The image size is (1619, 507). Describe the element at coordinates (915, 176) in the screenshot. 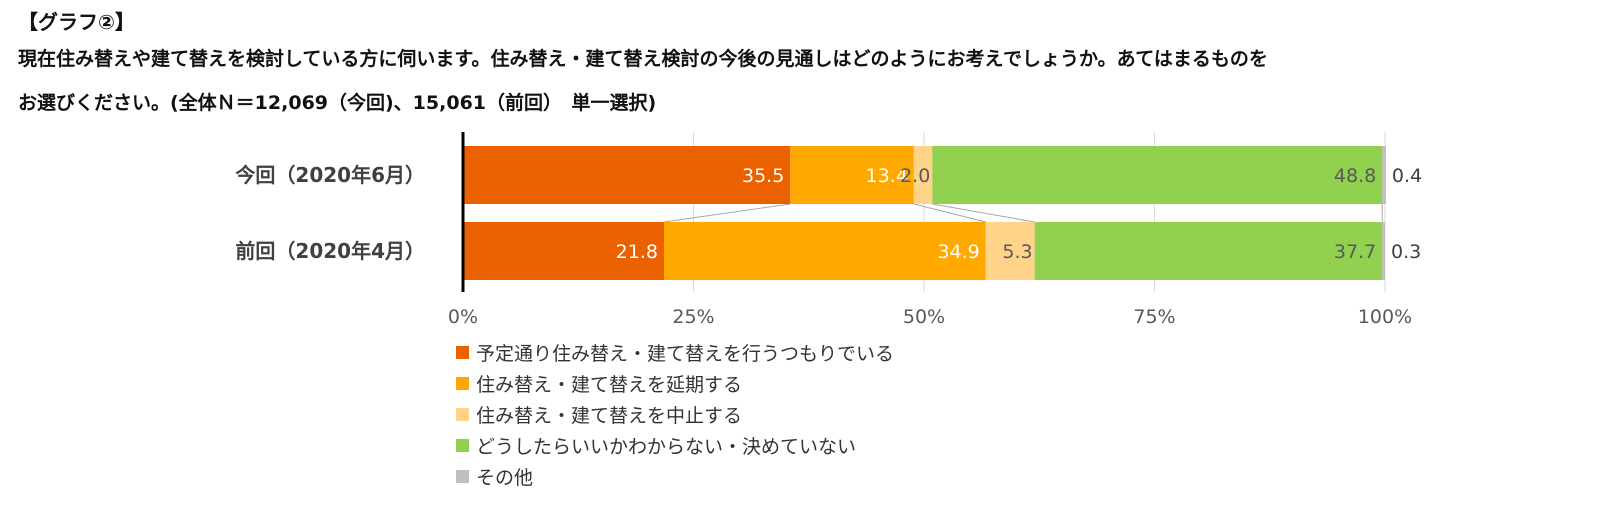

I see `data-label: 2.0` at that location.